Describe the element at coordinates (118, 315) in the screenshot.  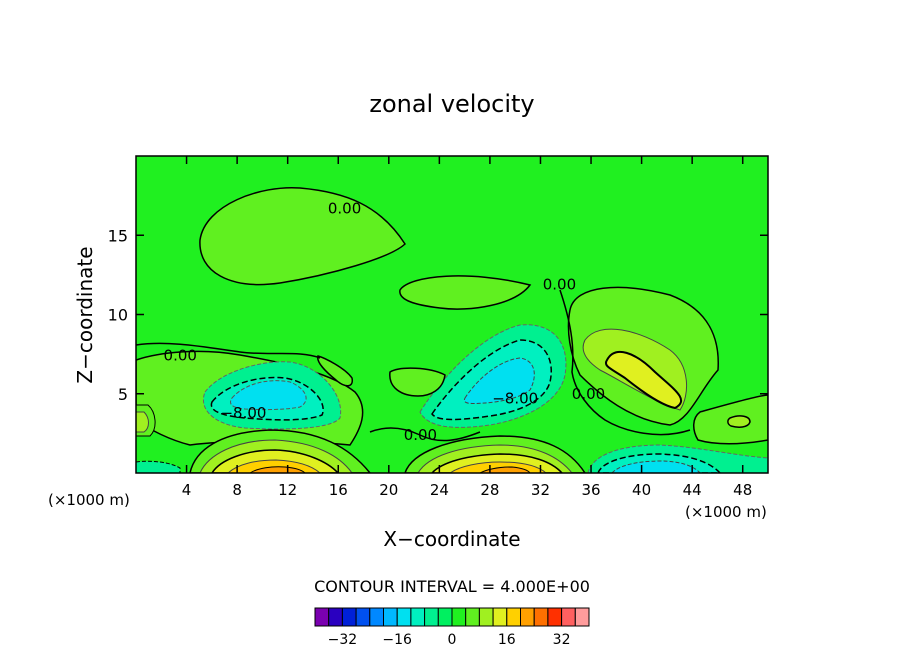
I see `y-tick-label: 10` at that location.